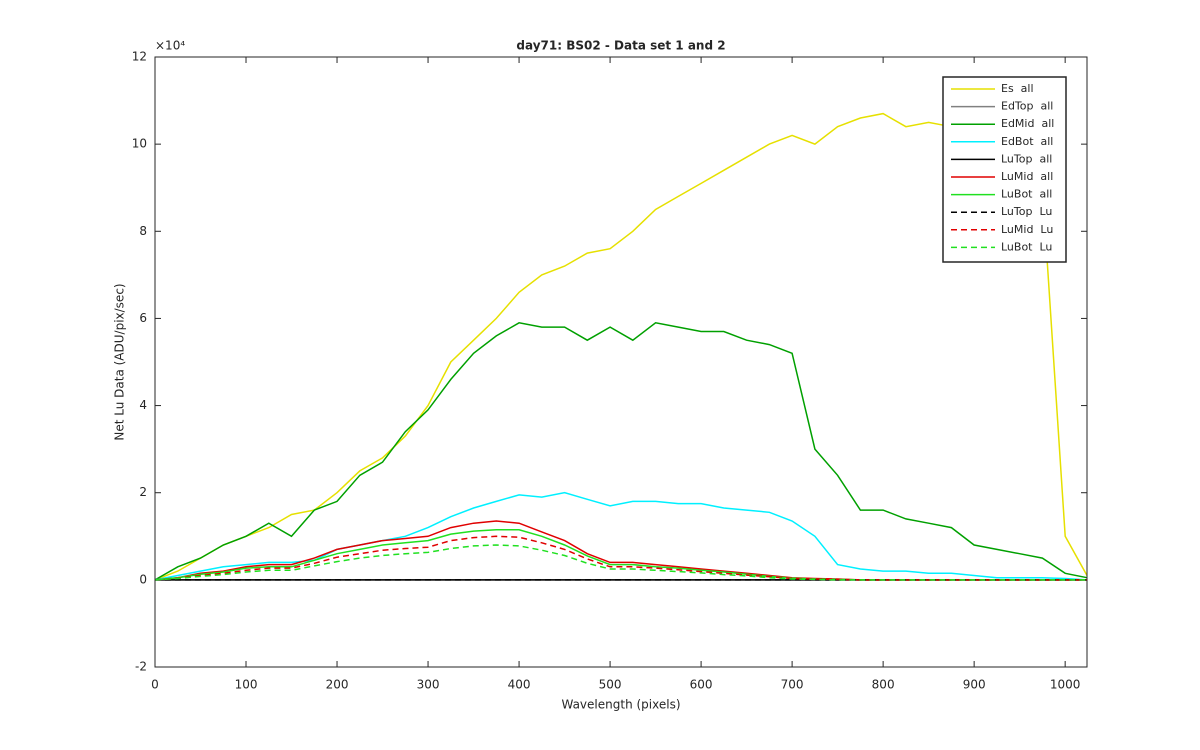 The height and width of the screenshot is (750, 1200). Describe the element at coordinates (620, 46) in the screenshot. I see `chart-title: day71: BS02 - Data set 1 and 2` at that location.